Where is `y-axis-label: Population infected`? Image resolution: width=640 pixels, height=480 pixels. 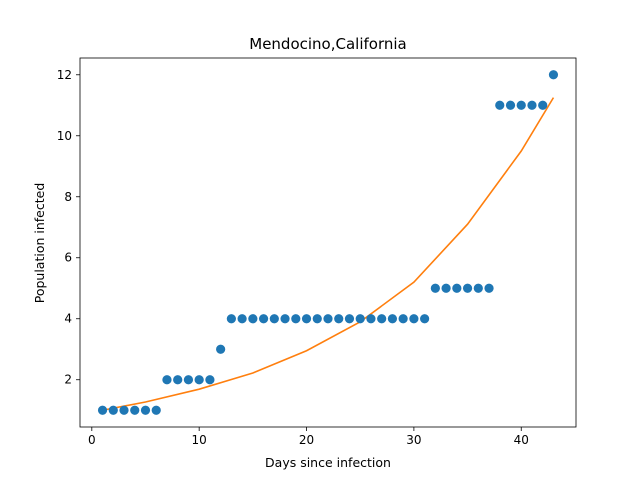
y-axis-label: Population infected is located at coordinates (39, 243).